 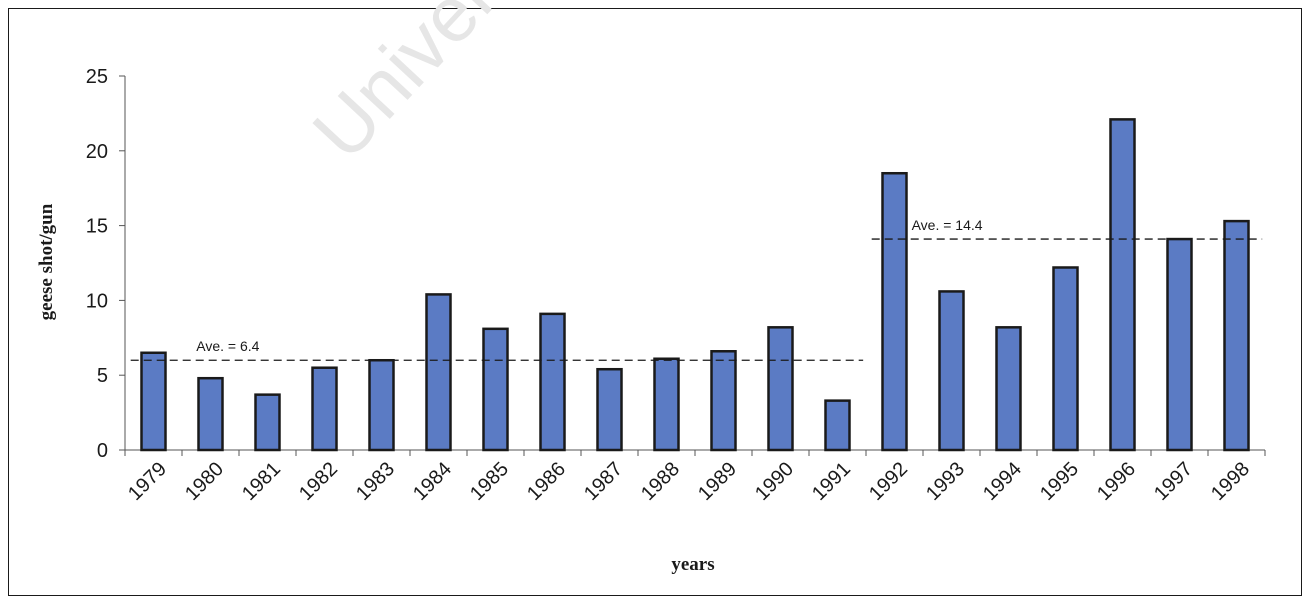 I want to click on x-tick-label: 1990, so click(x=774, y=481).